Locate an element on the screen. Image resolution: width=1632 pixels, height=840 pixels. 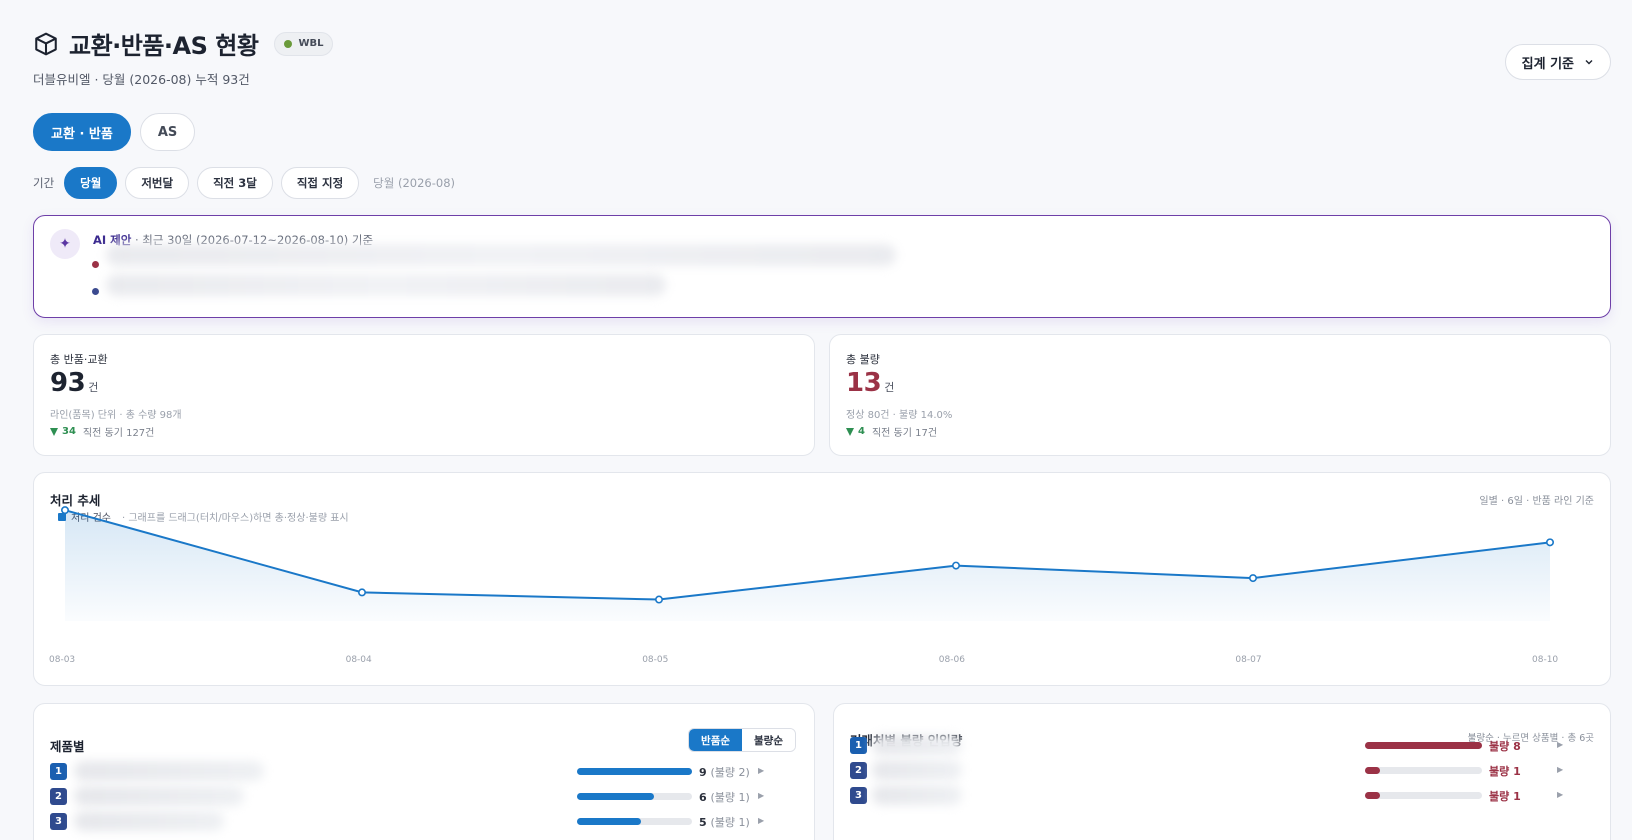
return-count: 6 (불량 1) is located at coordinates (724, 797).